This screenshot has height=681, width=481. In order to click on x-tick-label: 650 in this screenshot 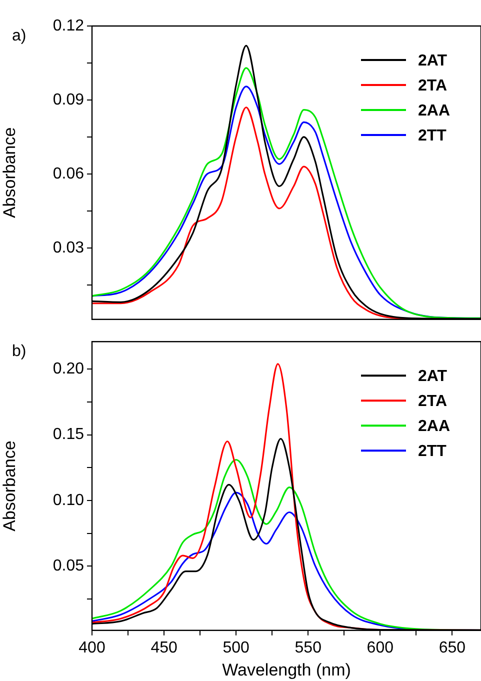, I will do `click(452, 647)`.